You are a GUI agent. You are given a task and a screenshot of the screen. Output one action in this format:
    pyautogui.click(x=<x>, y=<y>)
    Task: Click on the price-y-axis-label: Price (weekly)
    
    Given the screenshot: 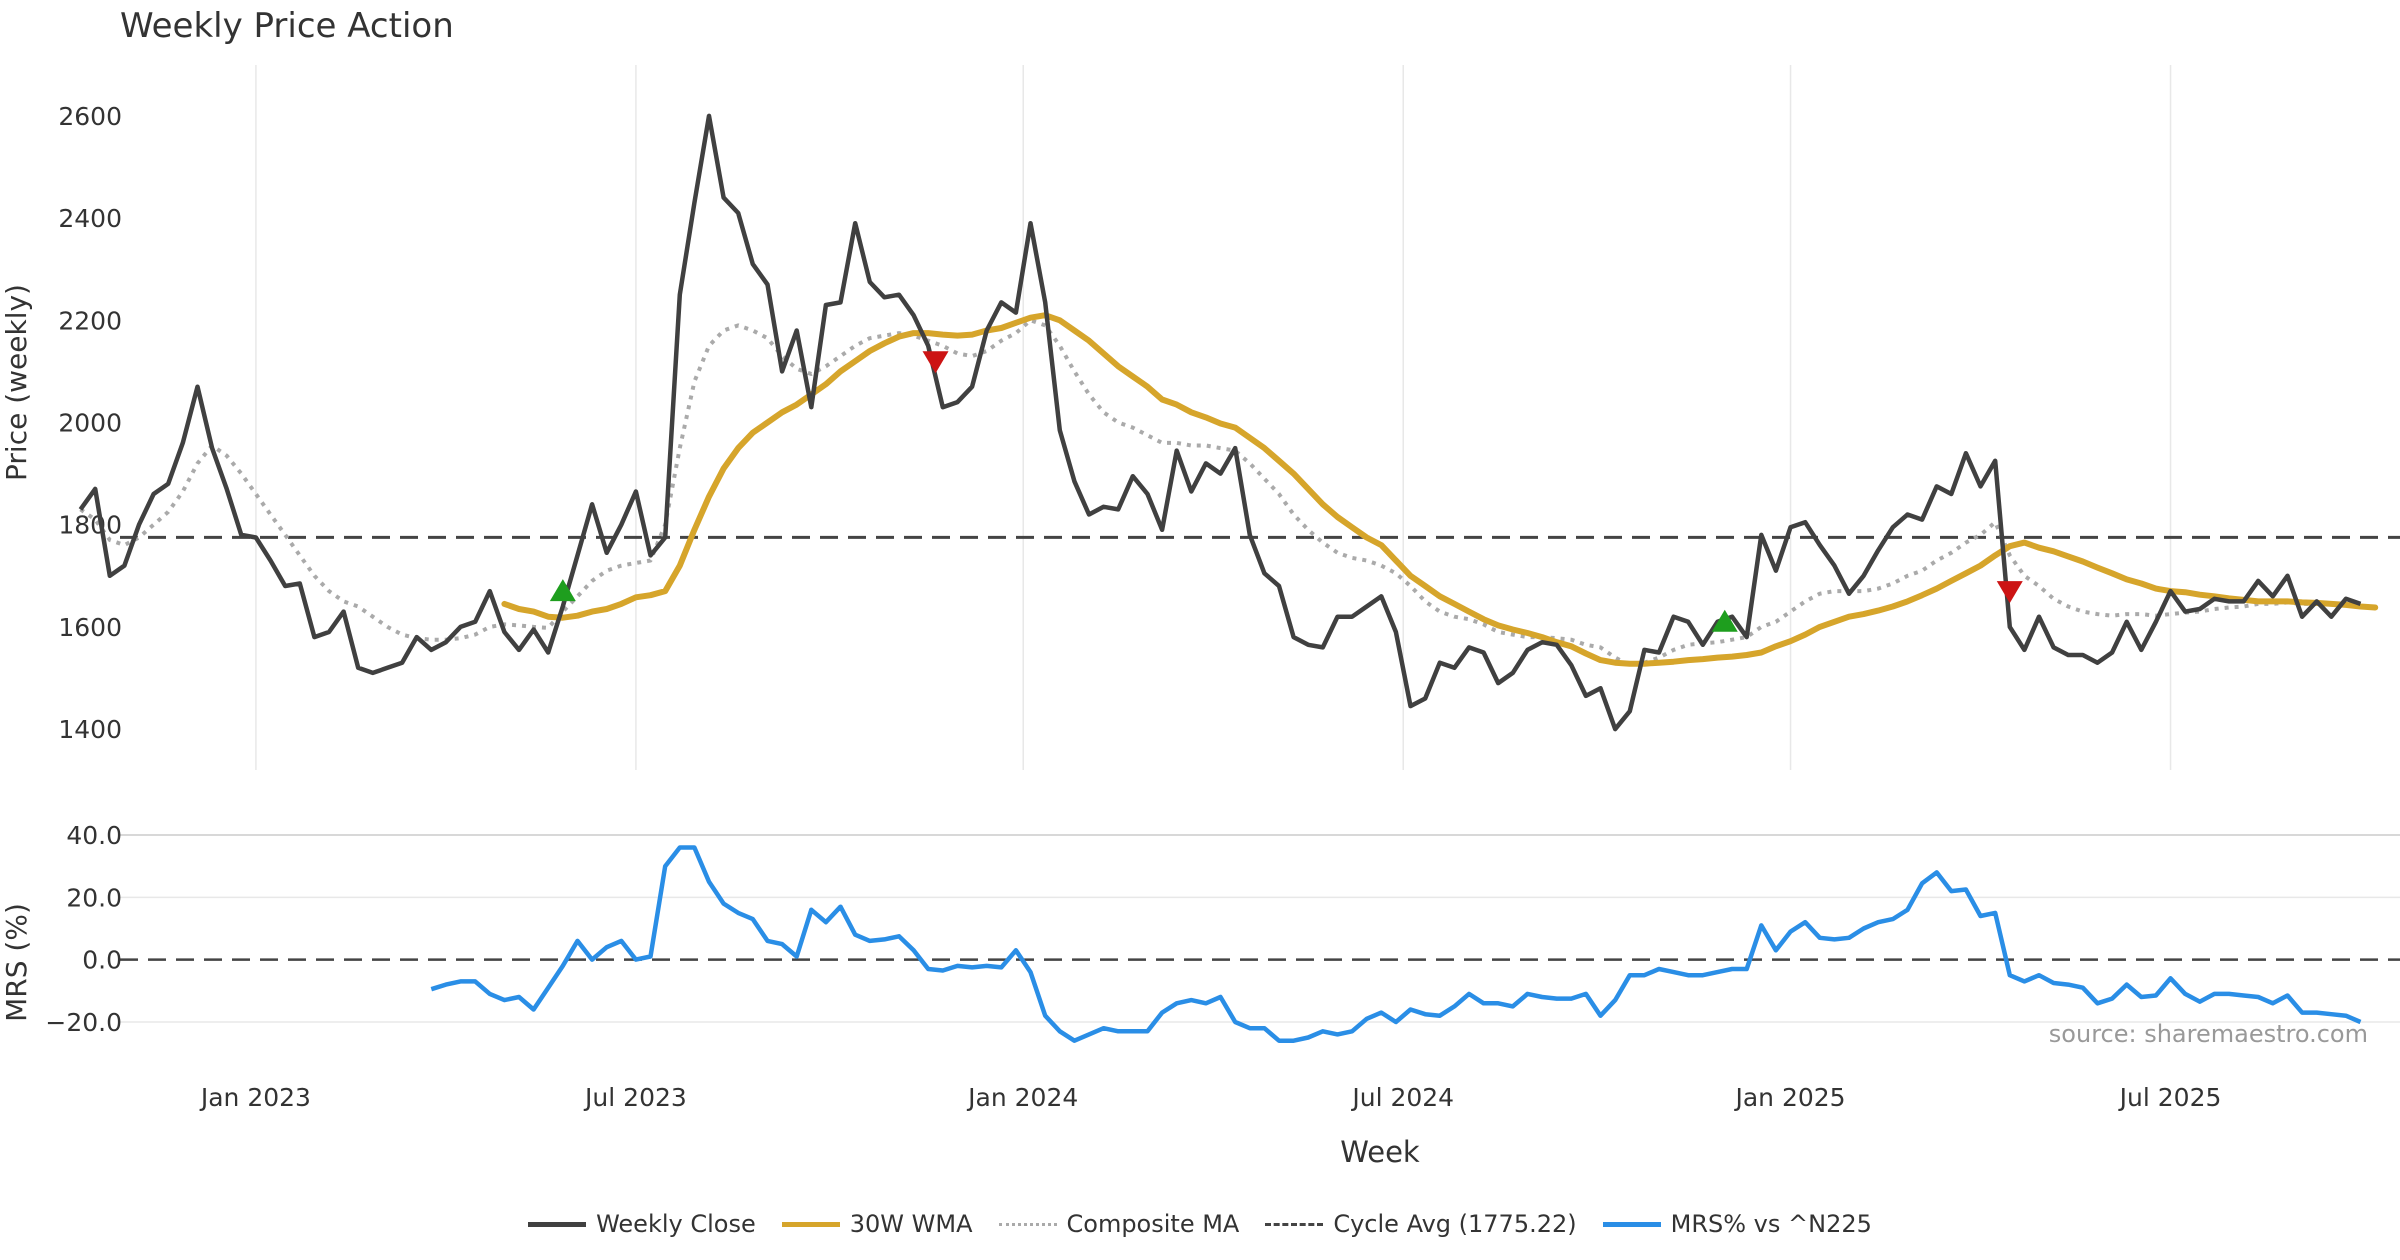 What is the action you would take?
    pyautogui.click(x=16, y=382)
    